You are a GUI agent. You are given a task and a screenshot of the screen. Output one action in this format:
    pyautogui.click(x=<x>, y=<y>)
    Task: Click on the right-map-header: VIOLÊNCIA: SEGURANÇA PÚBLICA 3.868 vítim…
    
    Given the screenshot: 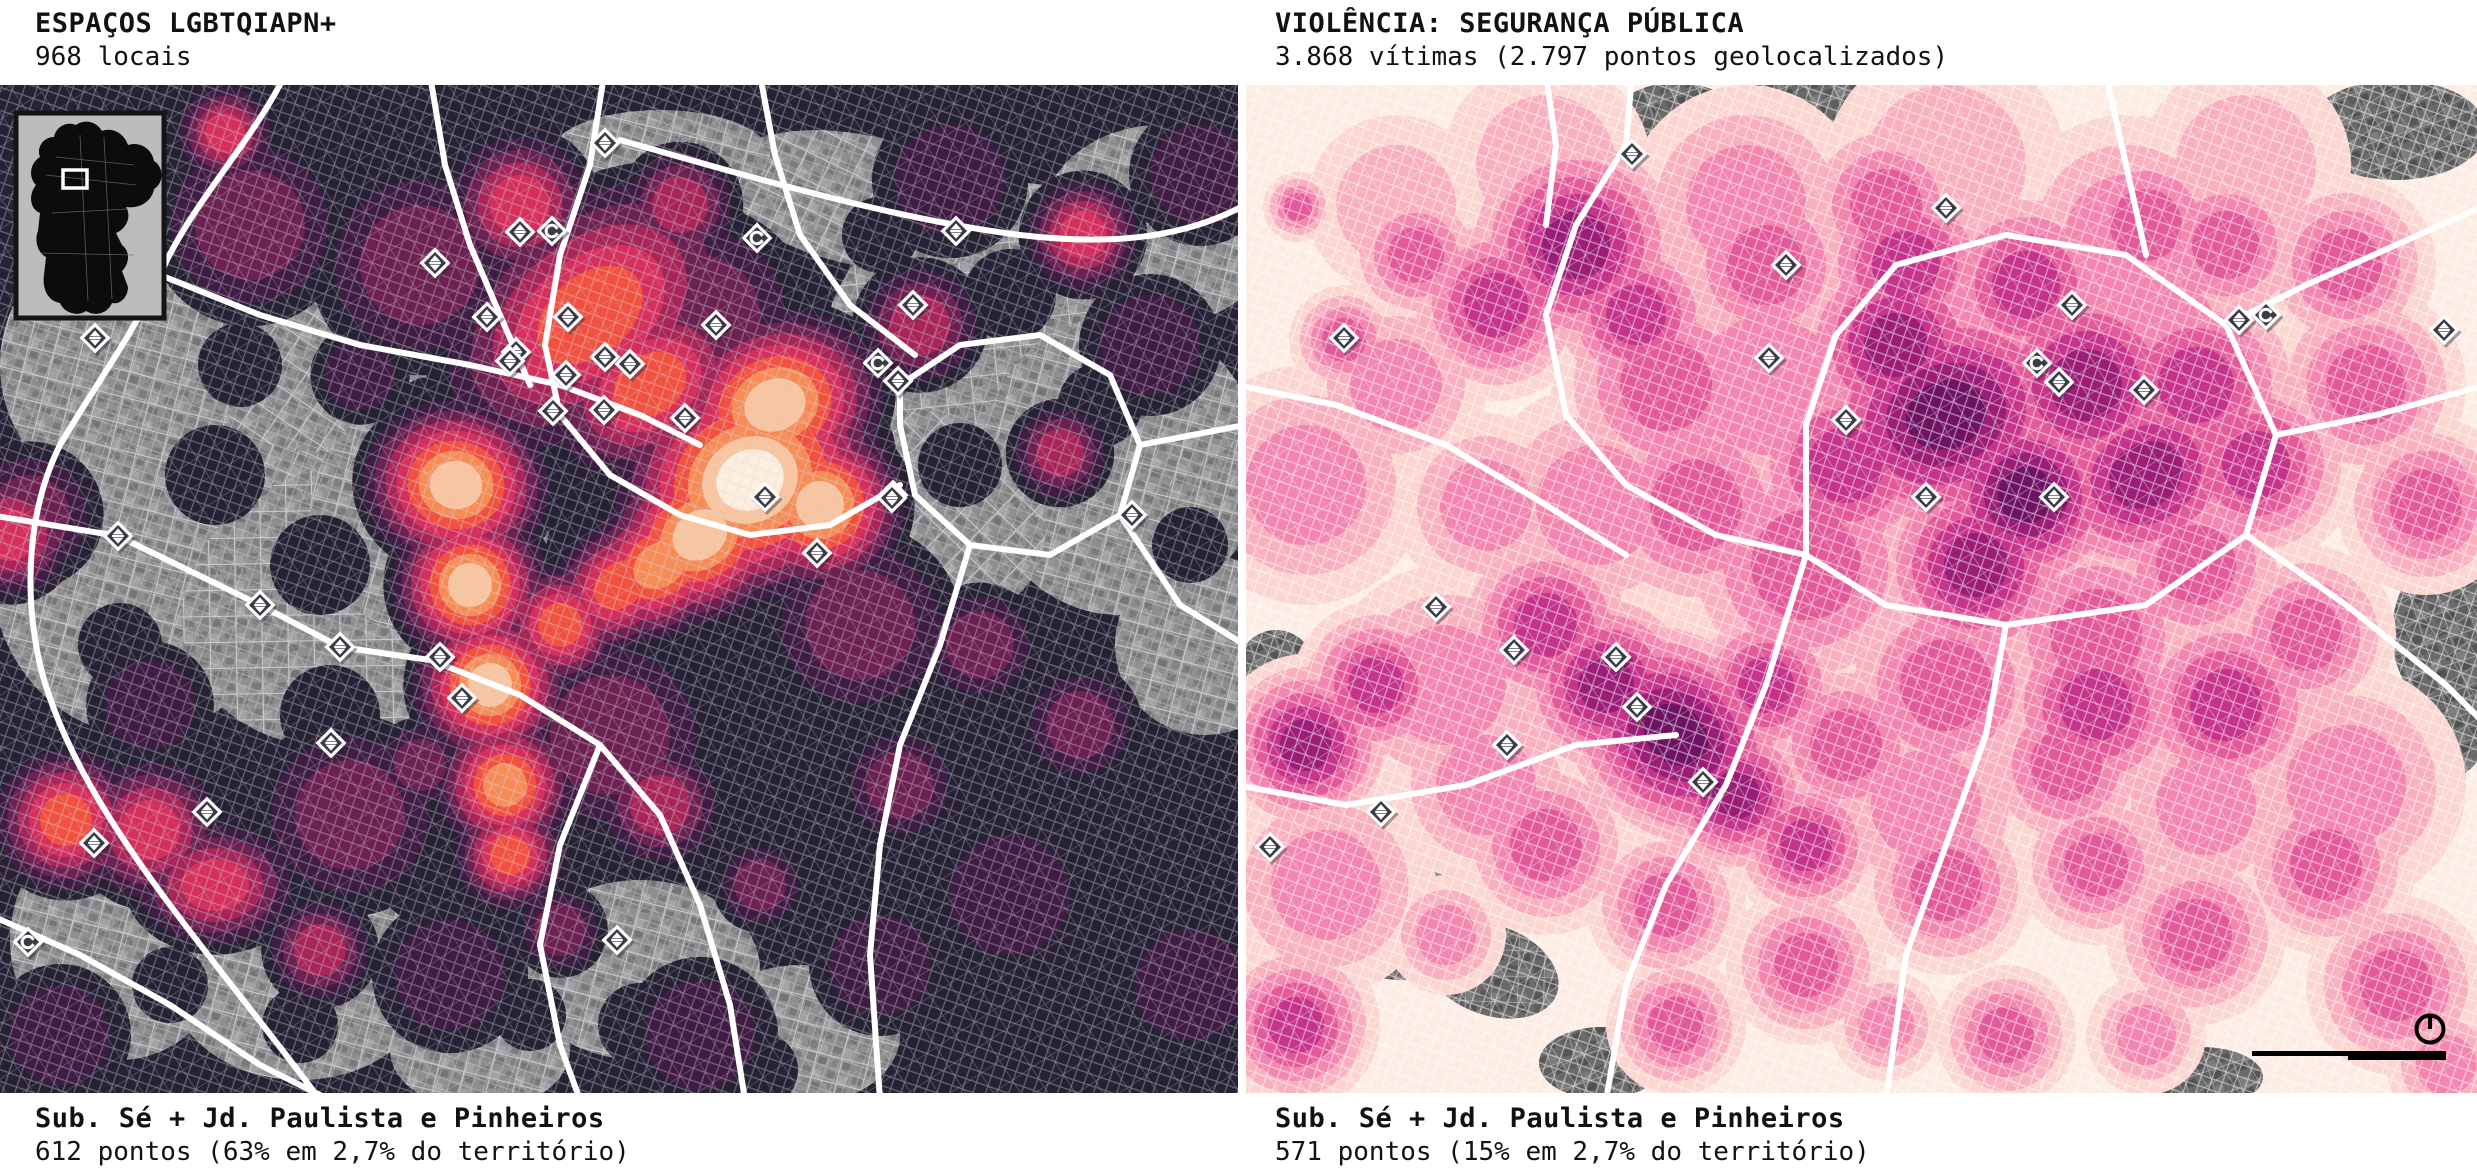 What is the action you would take?
    pyautogui.click(x=1861, y=37)
    